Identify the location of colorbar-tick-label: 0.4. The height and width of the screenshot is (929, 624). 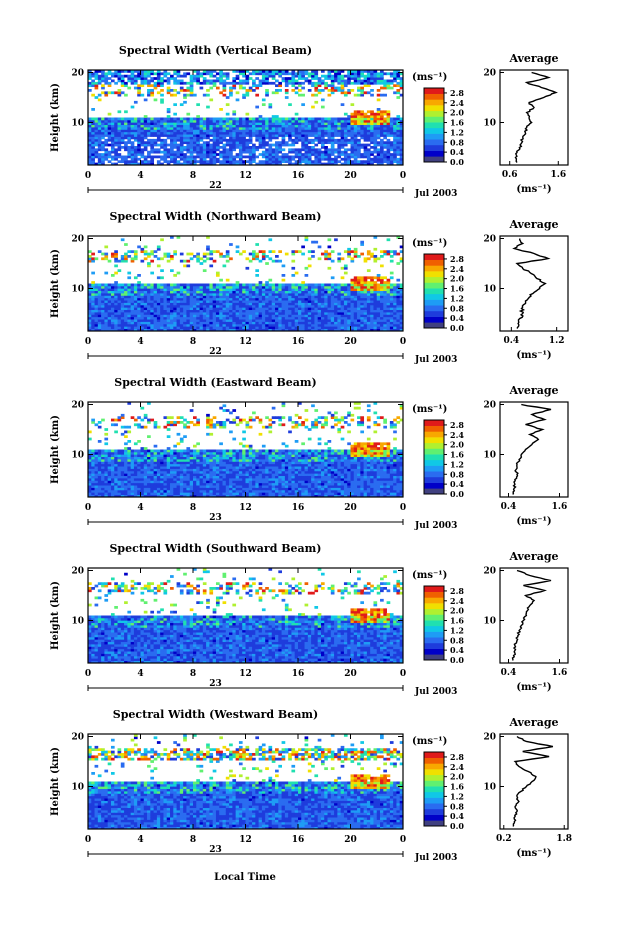
(457, 318).